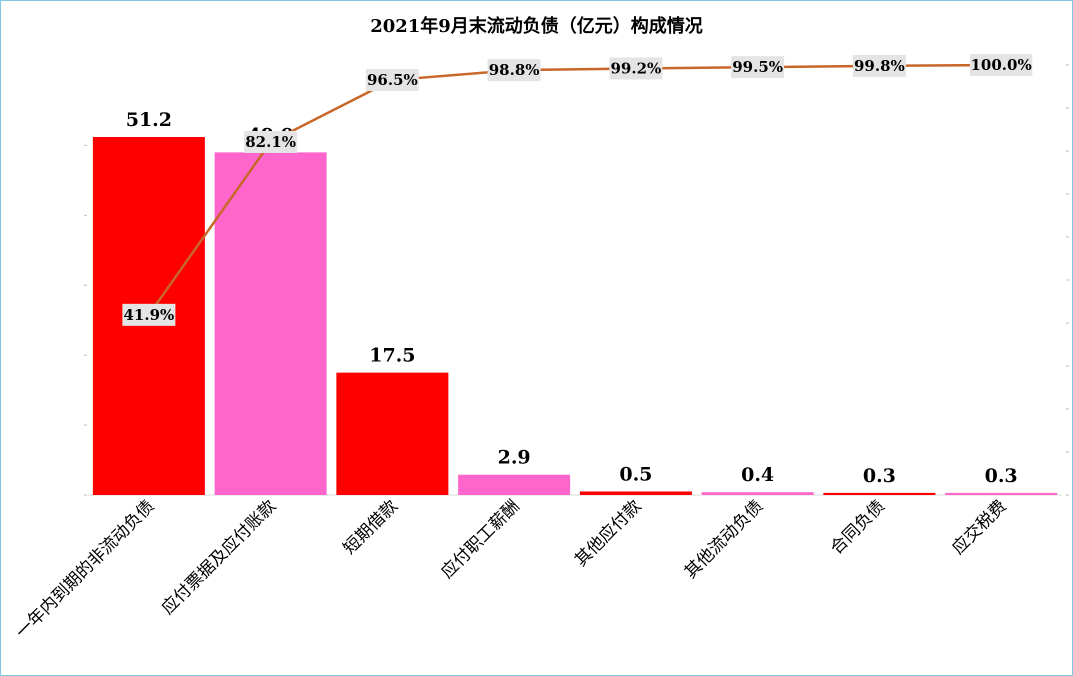 The width and height of the screenshot is (1073, 676). Describe the element at coordinates (392, 356) in the screenshot. I see `bar-value-label: 17.5` at that location.